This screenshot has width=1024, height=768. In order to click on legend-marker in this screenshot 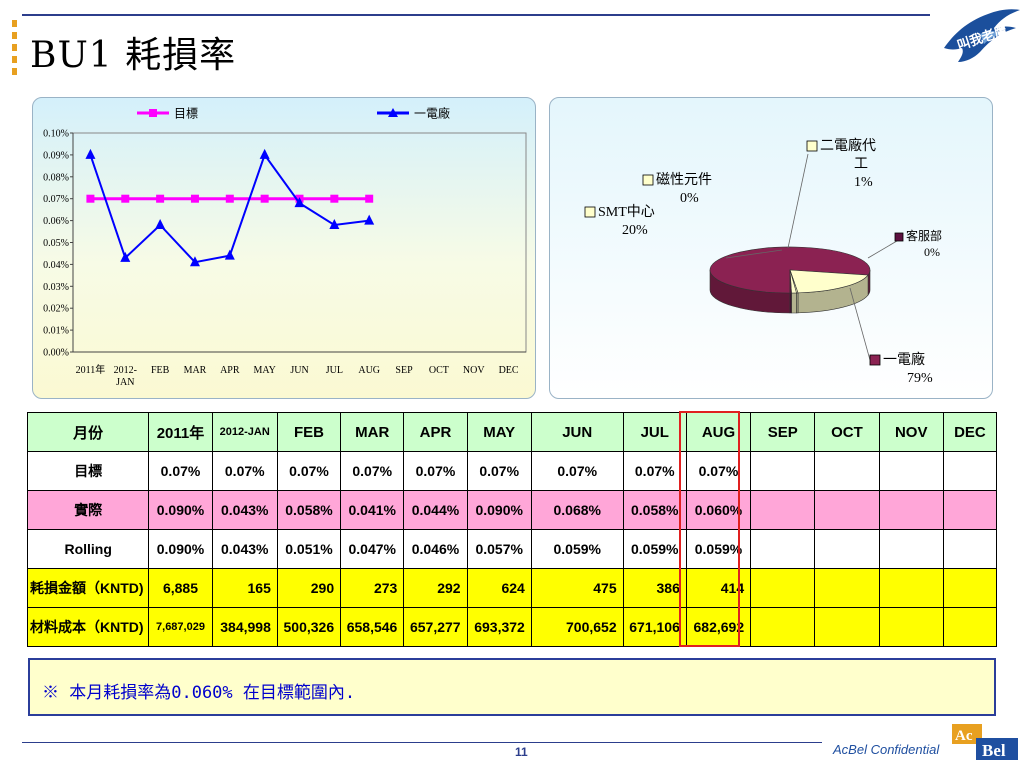, I will do `click(153, 113)`.